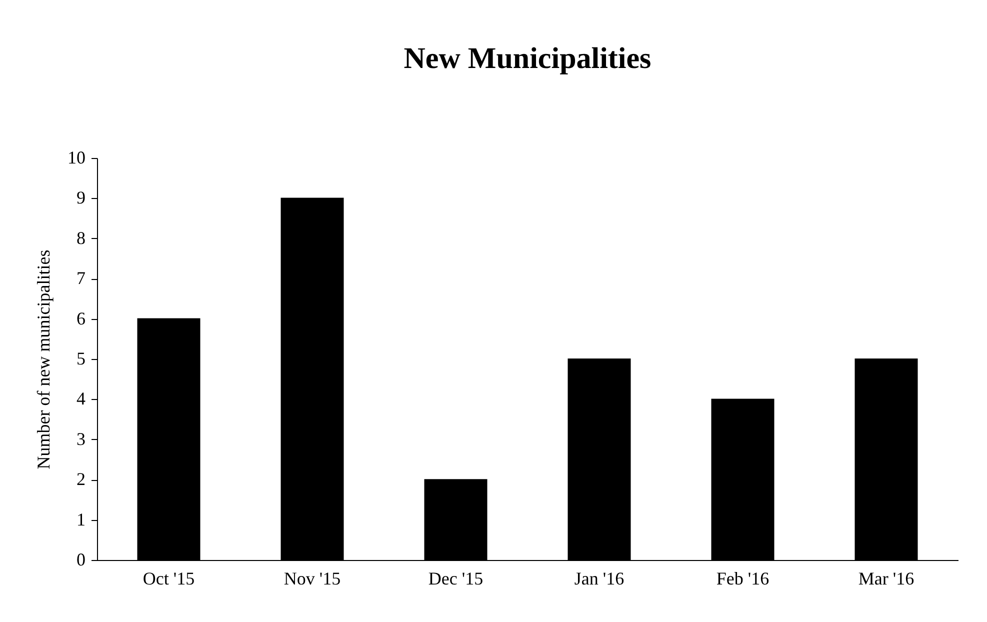  Describe the element at coordinates (312, 578) in the screenshot. I see `x-tick-label: Nov '15` at that location.